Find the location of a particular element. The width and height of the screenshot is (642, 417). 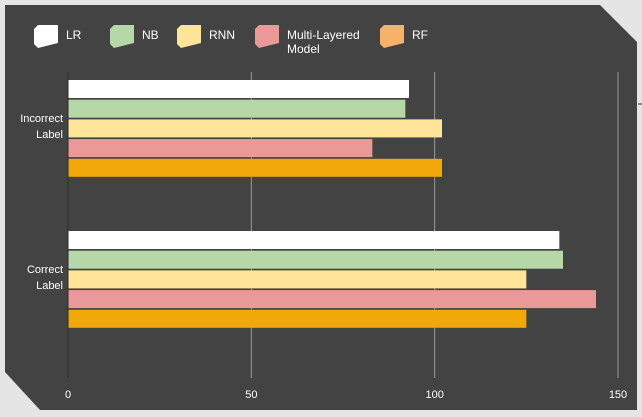

legend-item-rf: RF is located at coordinates (404, 36).